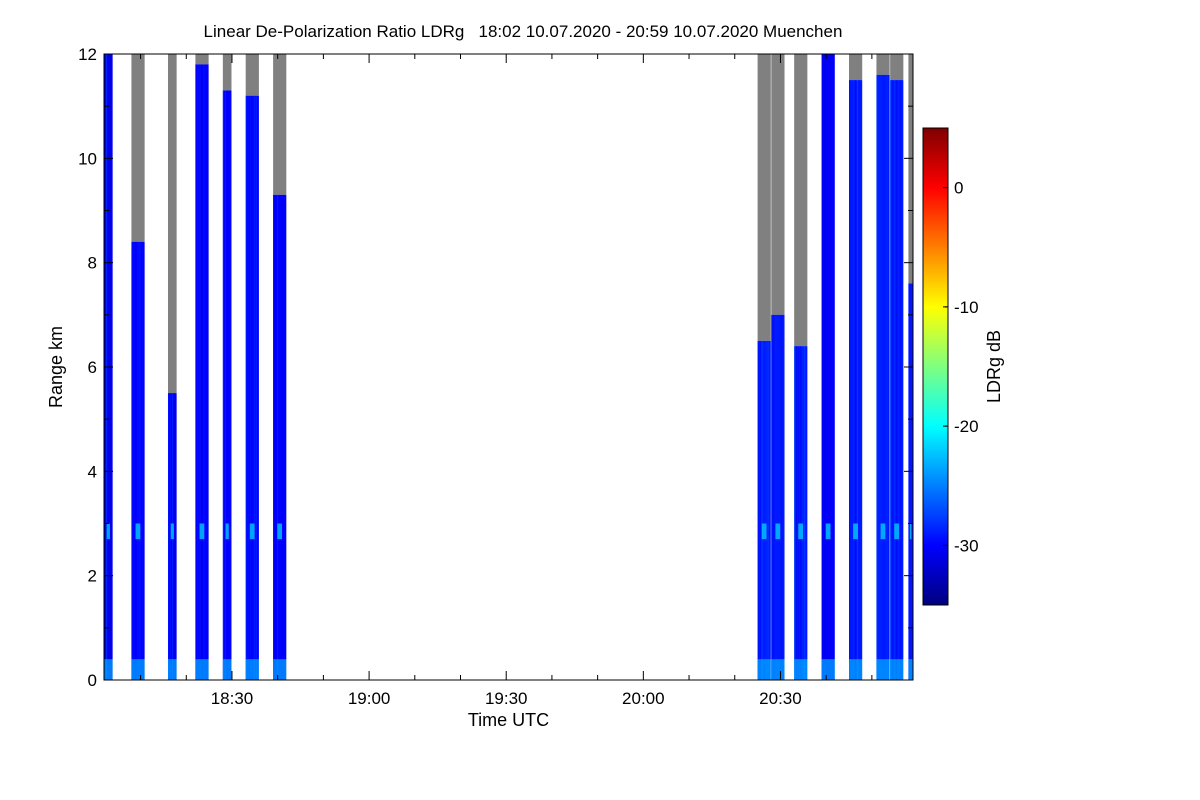 The width and height of the screenshot is (1200, 800). I want to click on colorbar-tick-label: -20, so click(966, 426).